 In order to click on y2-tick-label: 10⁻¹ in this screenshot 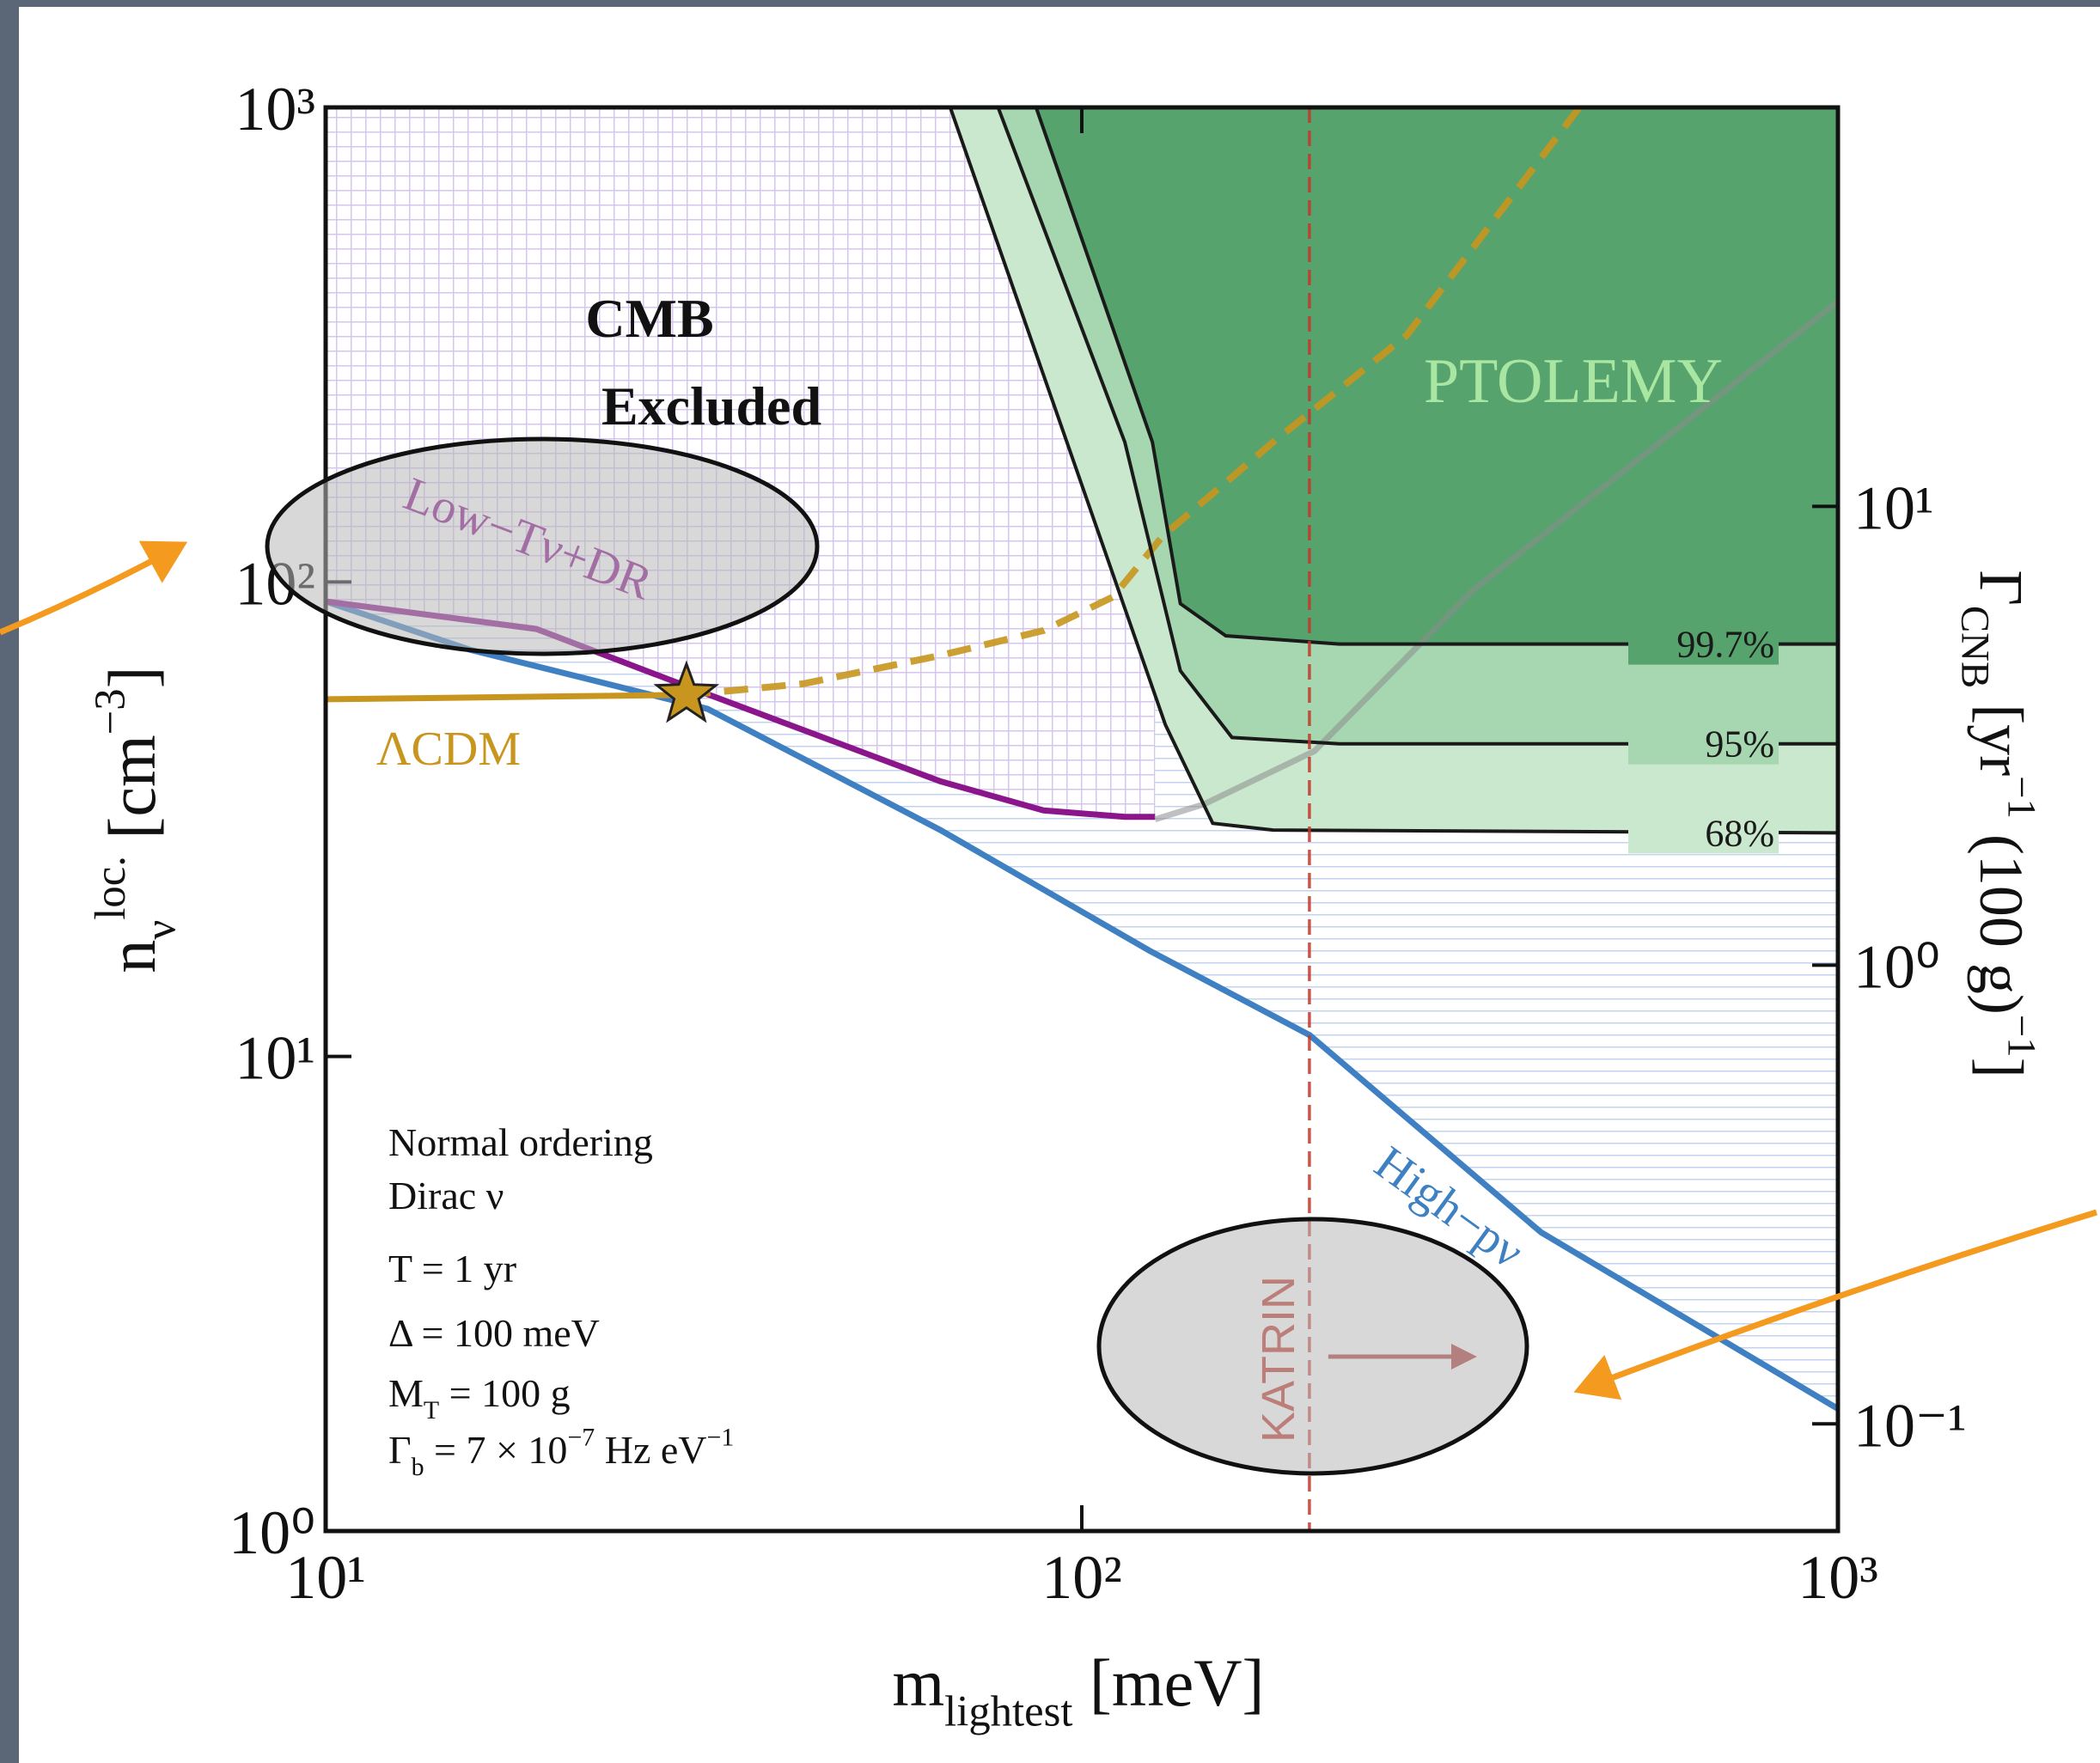, I will do `click(1910, 1425)`.